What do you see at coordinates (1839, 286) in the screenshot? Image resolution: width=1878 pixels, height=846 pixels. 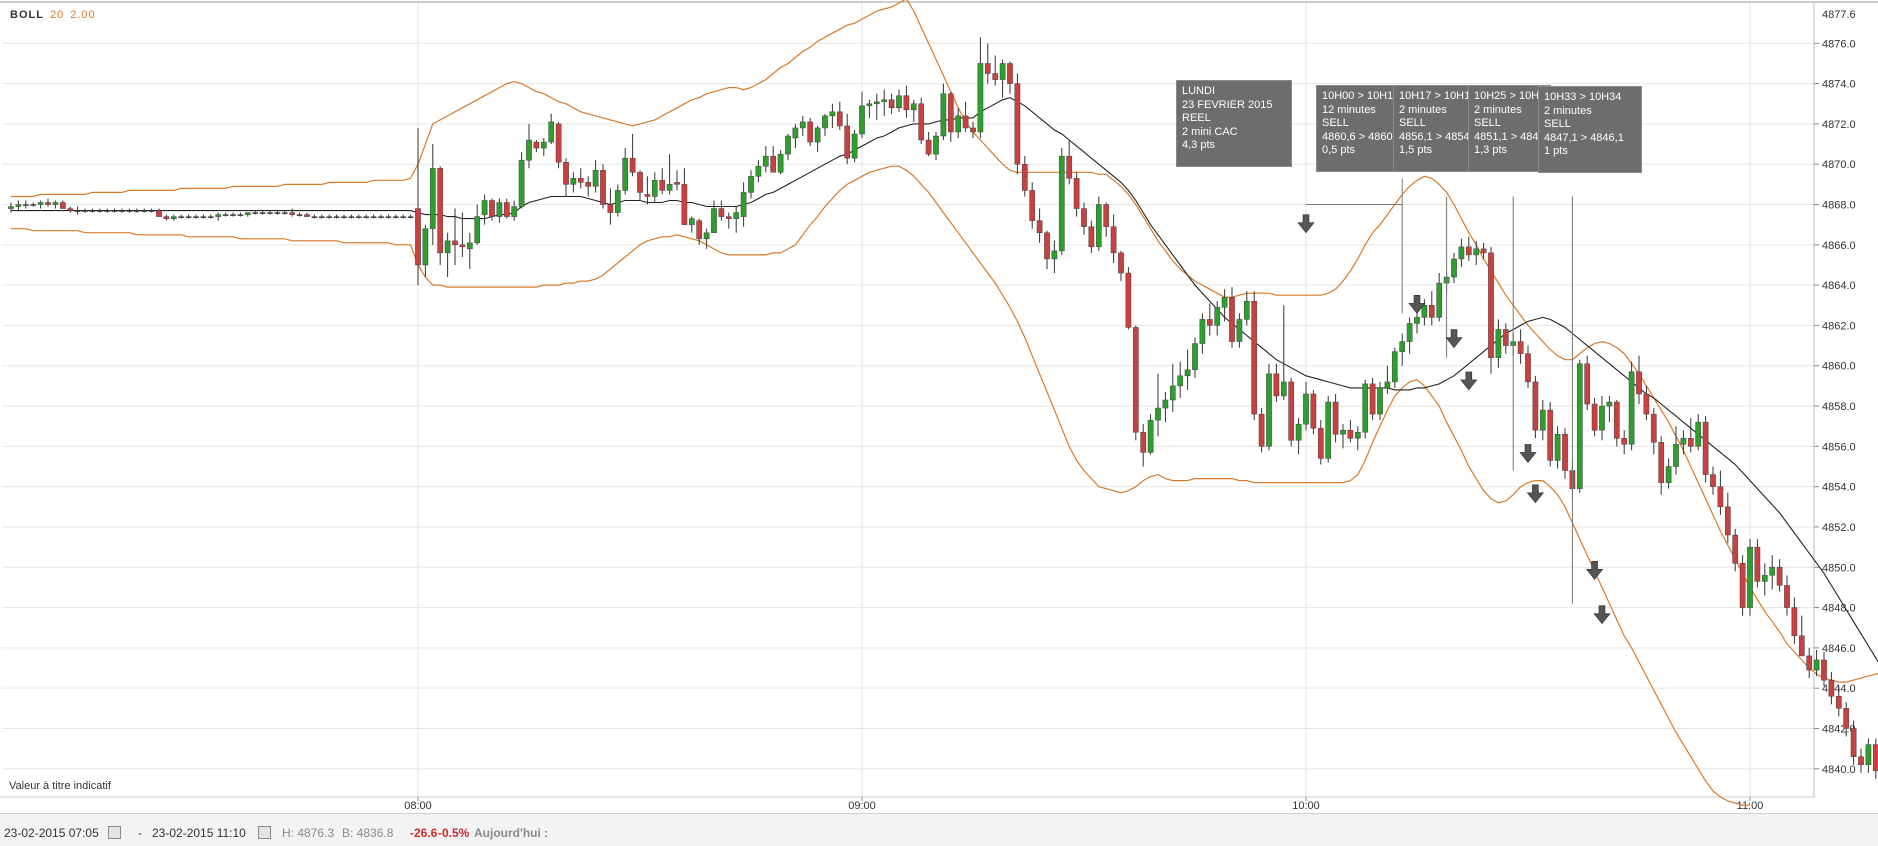 I see `y-tick-label: 4864.0` at bounding box center [1839, 286].